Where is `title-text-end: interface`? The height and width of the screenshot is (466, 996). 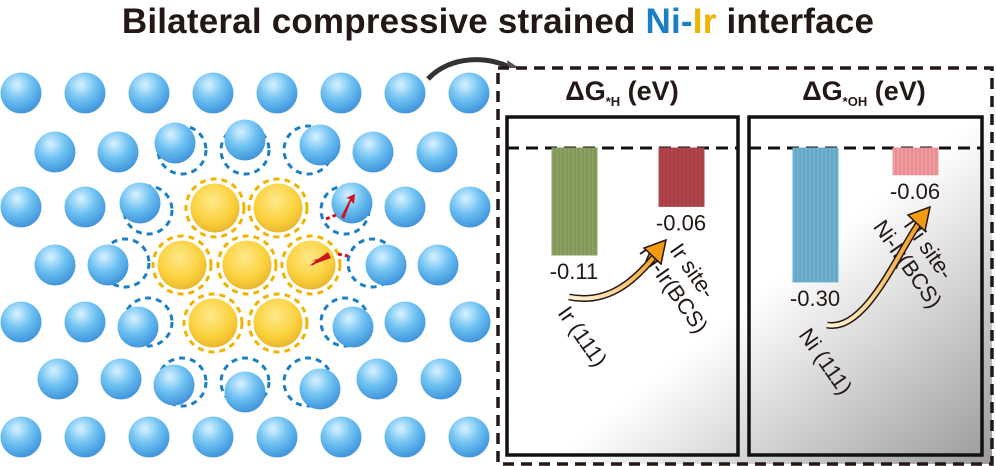 title-text-end: interface is located at coordinates (795, 21).